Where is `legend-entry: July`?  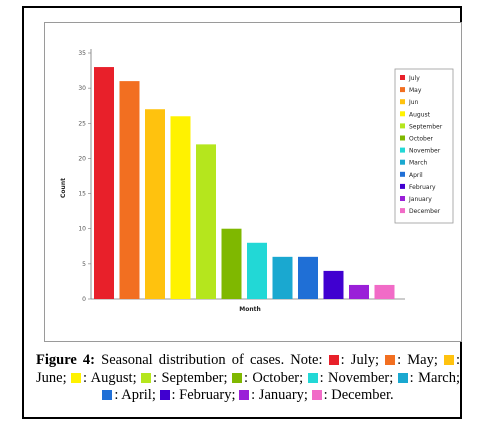 legend-entry: July is located at coordinates (414, 78).